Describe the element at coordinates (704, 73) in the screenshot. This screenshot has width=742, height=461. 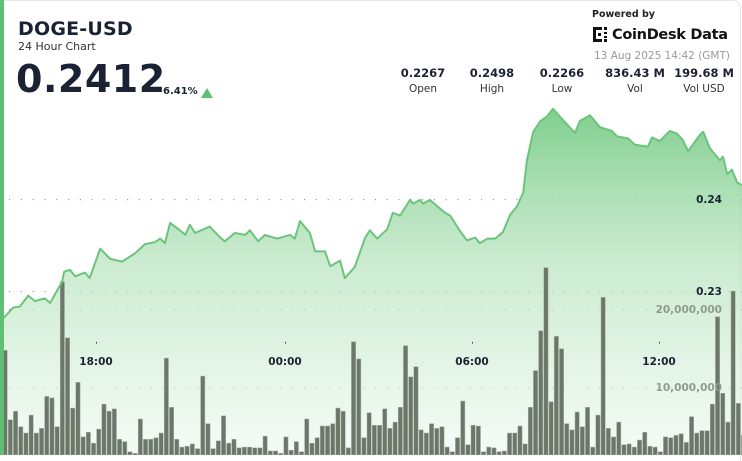
I see `stat-value: 199.68 M` at that location.